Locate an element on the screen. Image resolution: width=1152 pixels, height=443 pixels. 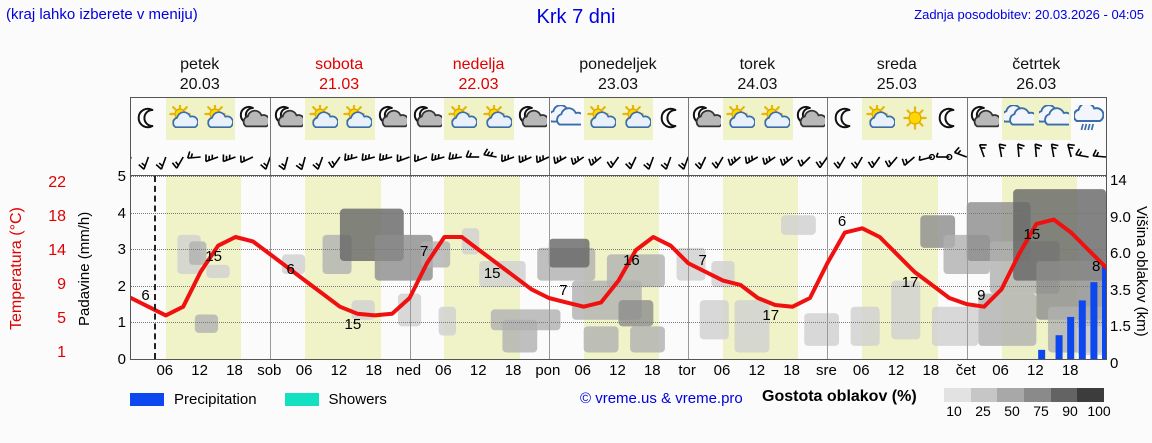
day-header-1: sobota 21.03 is located at coordinates (338, 76).